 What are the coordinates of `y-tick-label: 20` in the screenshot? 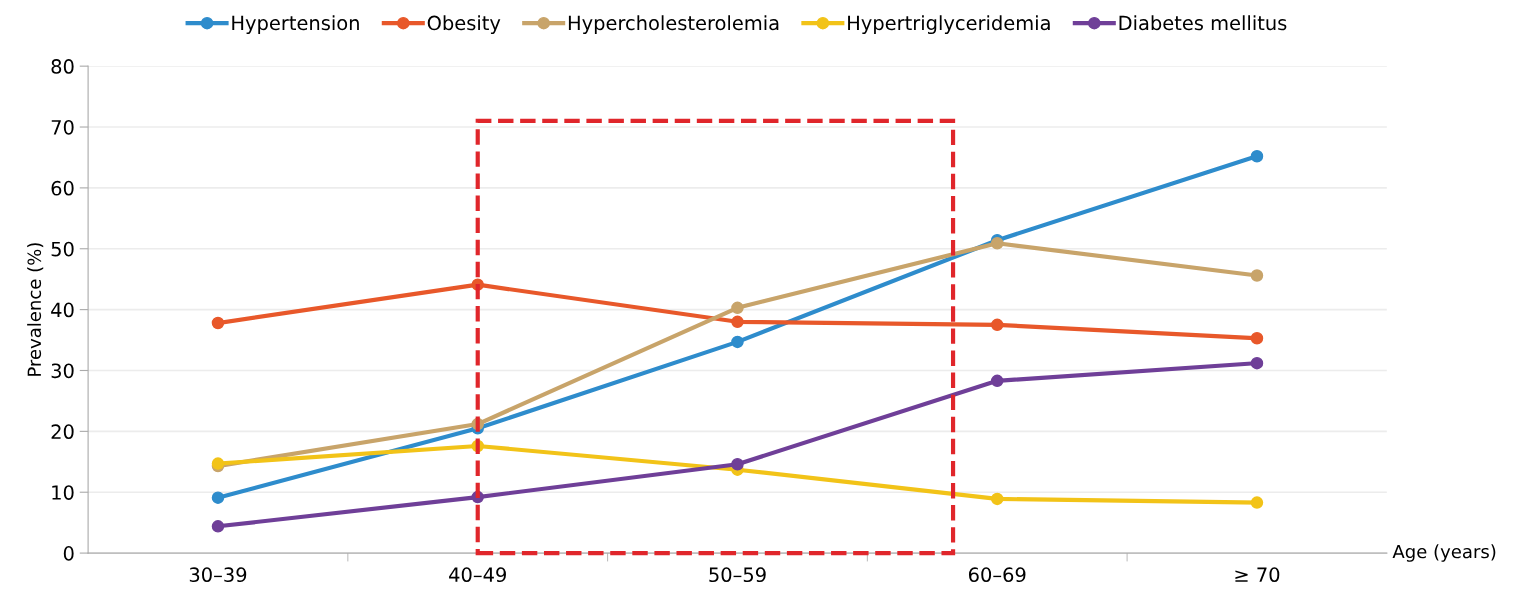 It's located at (62, 432).